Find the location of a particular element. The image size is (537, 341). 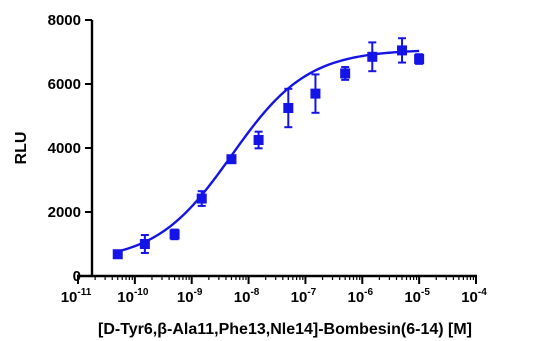

y-tick-label: 2000 is located at coordinates (64, 212).